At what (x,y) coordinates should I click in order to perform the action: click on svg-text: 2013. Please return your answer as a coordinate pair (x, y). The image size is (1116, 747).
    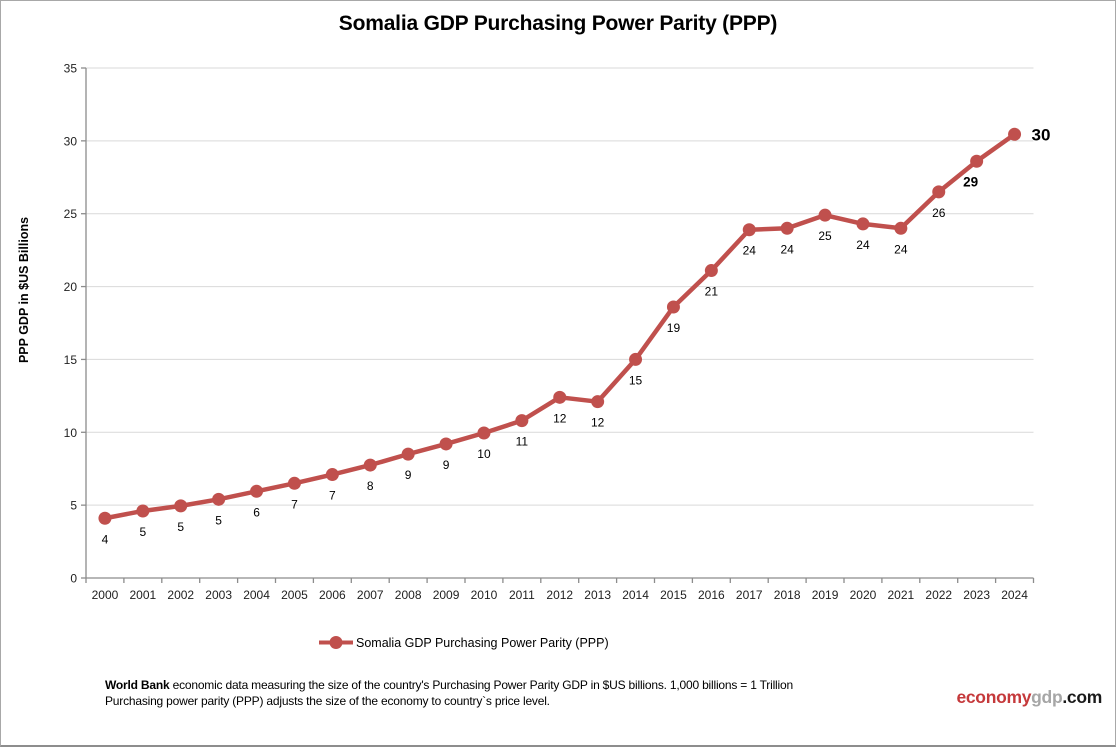
    Looking at the image, I should click on (597, 595).